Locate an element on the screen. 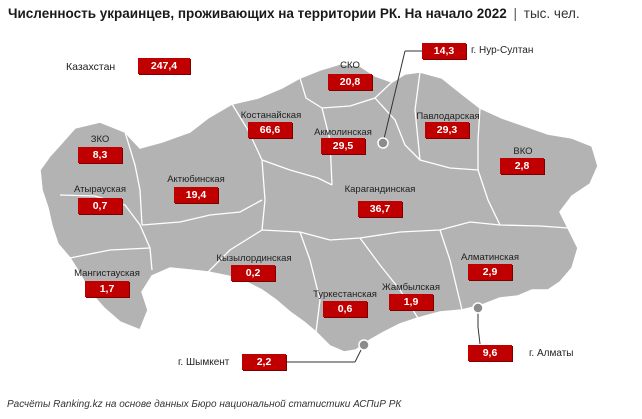 The image size is (642, 419). city-value-shymkent: 2,2 is located at coordinates (264, 362).